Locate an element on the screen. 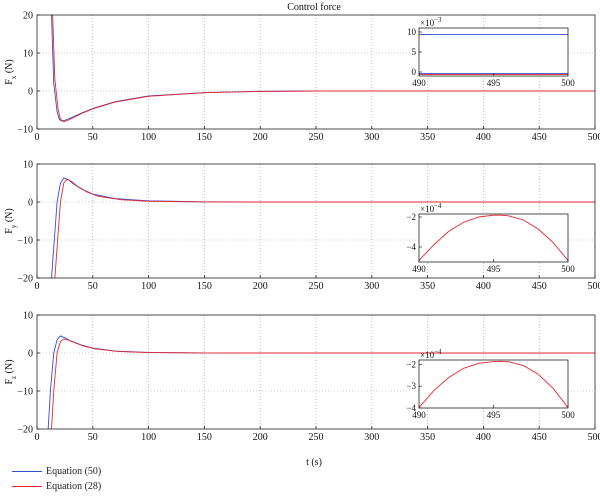 This screenshot has height=498, width=600. x-axis-label: t (s) is located at coordinates (314, 462).